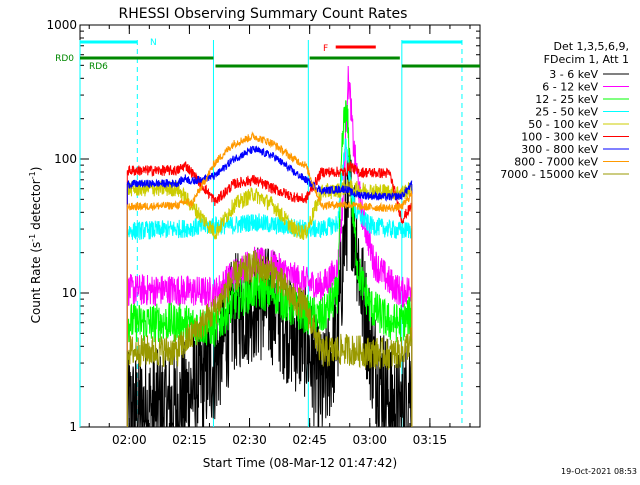 This screenshot has width=640, height=485. I want to click on legend-entry-label: 6 - 12 keV, so click(570, 87).